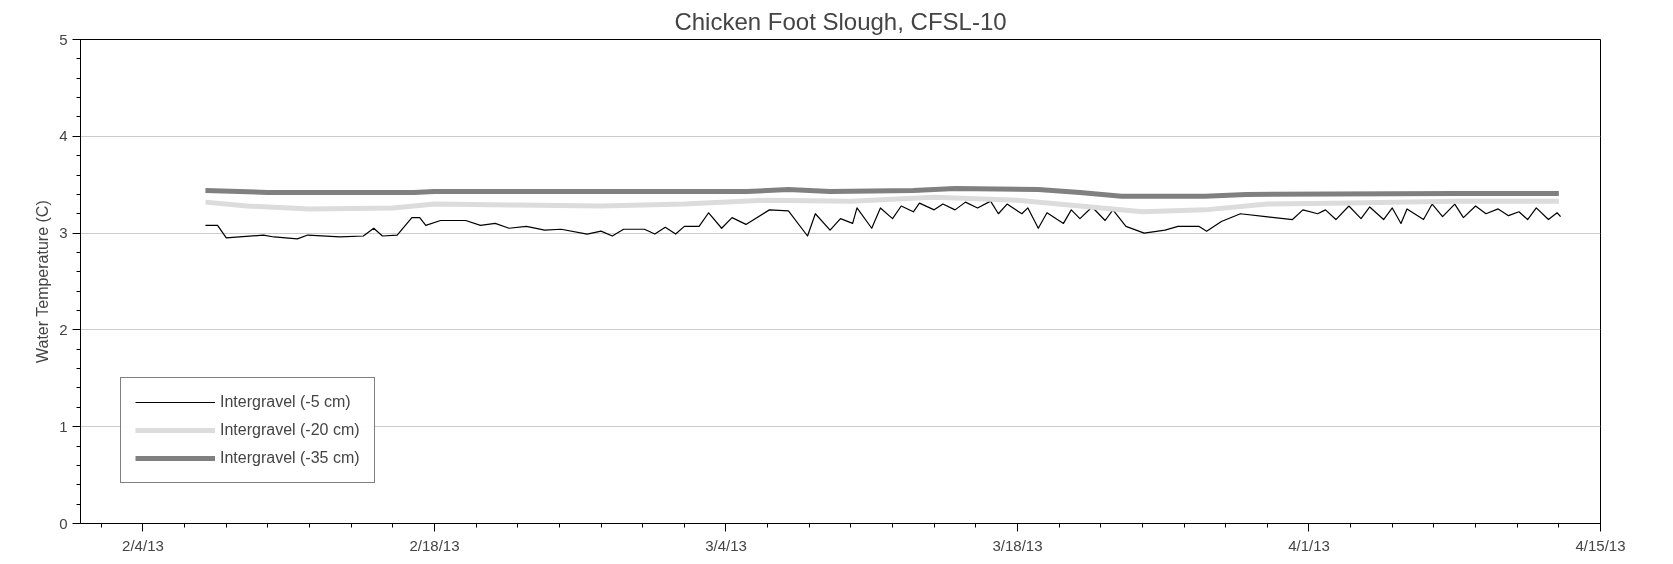 This screenshot has width=1673, height=564. I want to click on y-tick-label: 4, so click(63, 136).